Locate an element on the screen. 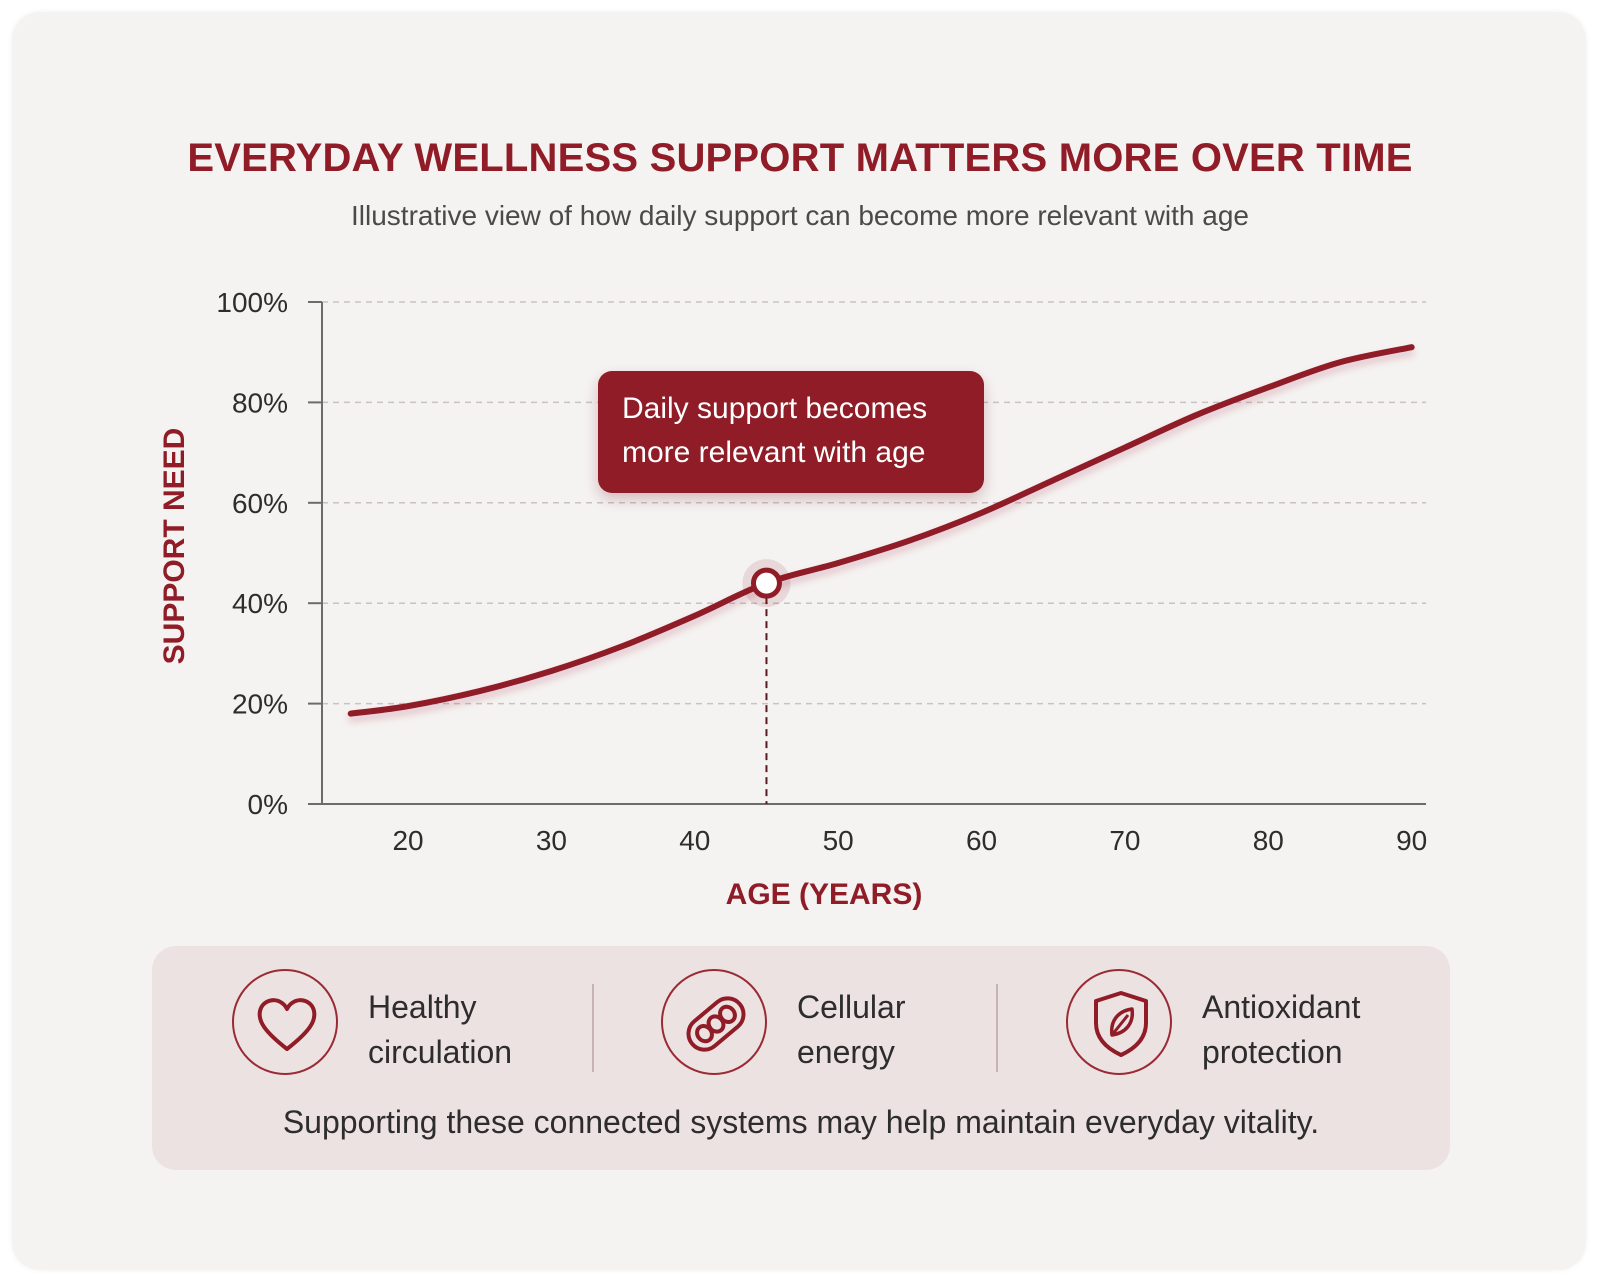 Image resolution: width=1600 pixels, height=1283 pixels. x-tick-label: 50 is located at coordinates (838, 840).